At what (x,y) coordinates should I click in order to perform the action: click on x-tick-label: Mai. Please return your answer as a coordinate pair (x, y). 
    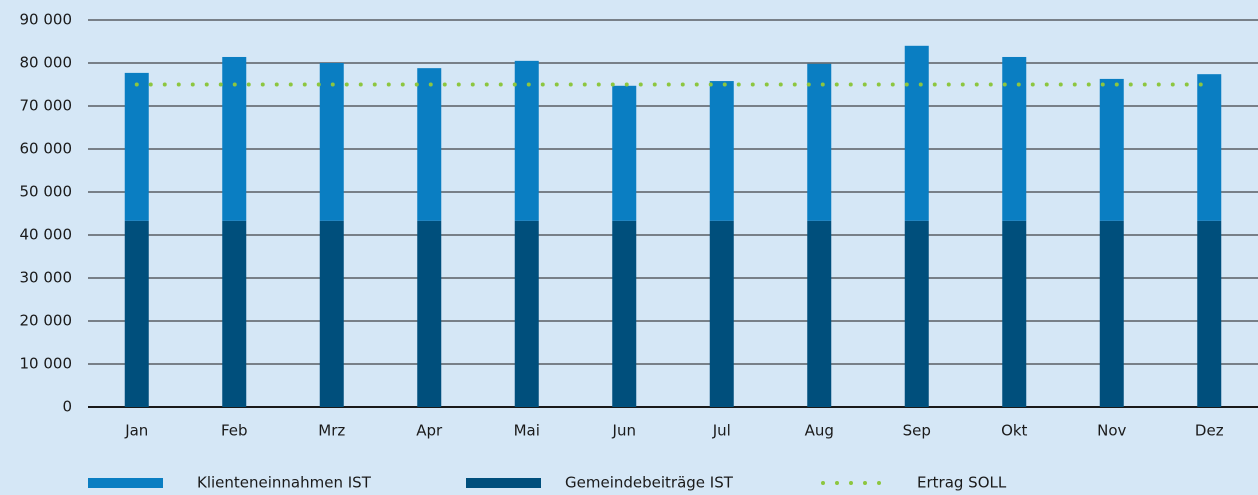
    Looking at the image, I should click on (527, 431).